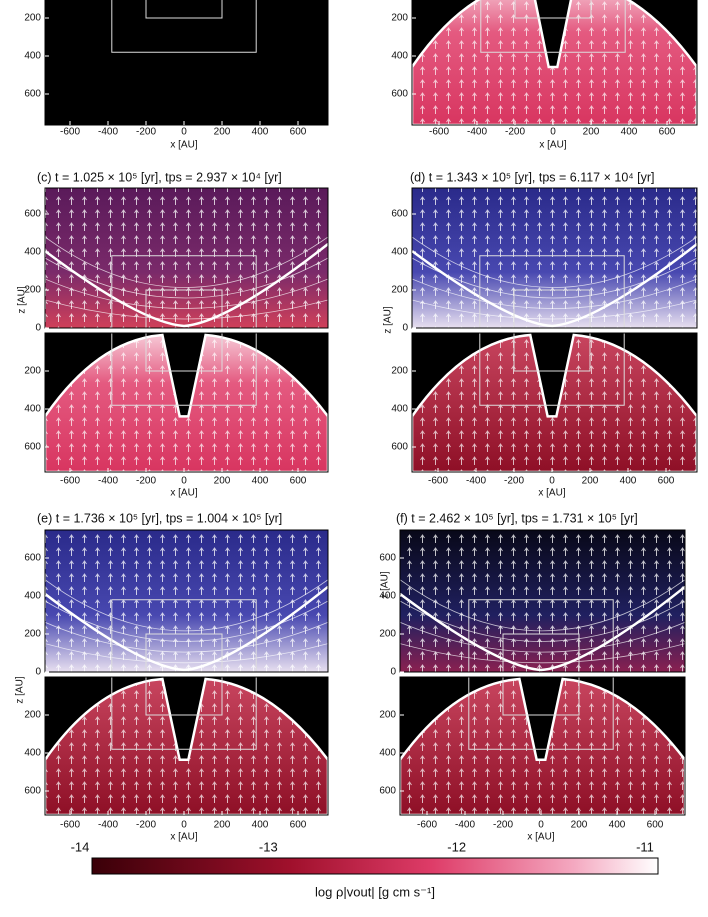  What do you see at coordinates (456, 846) in the screenshot?
I see `colorbar-tick-label: -12` at bounding box center [456, 846].